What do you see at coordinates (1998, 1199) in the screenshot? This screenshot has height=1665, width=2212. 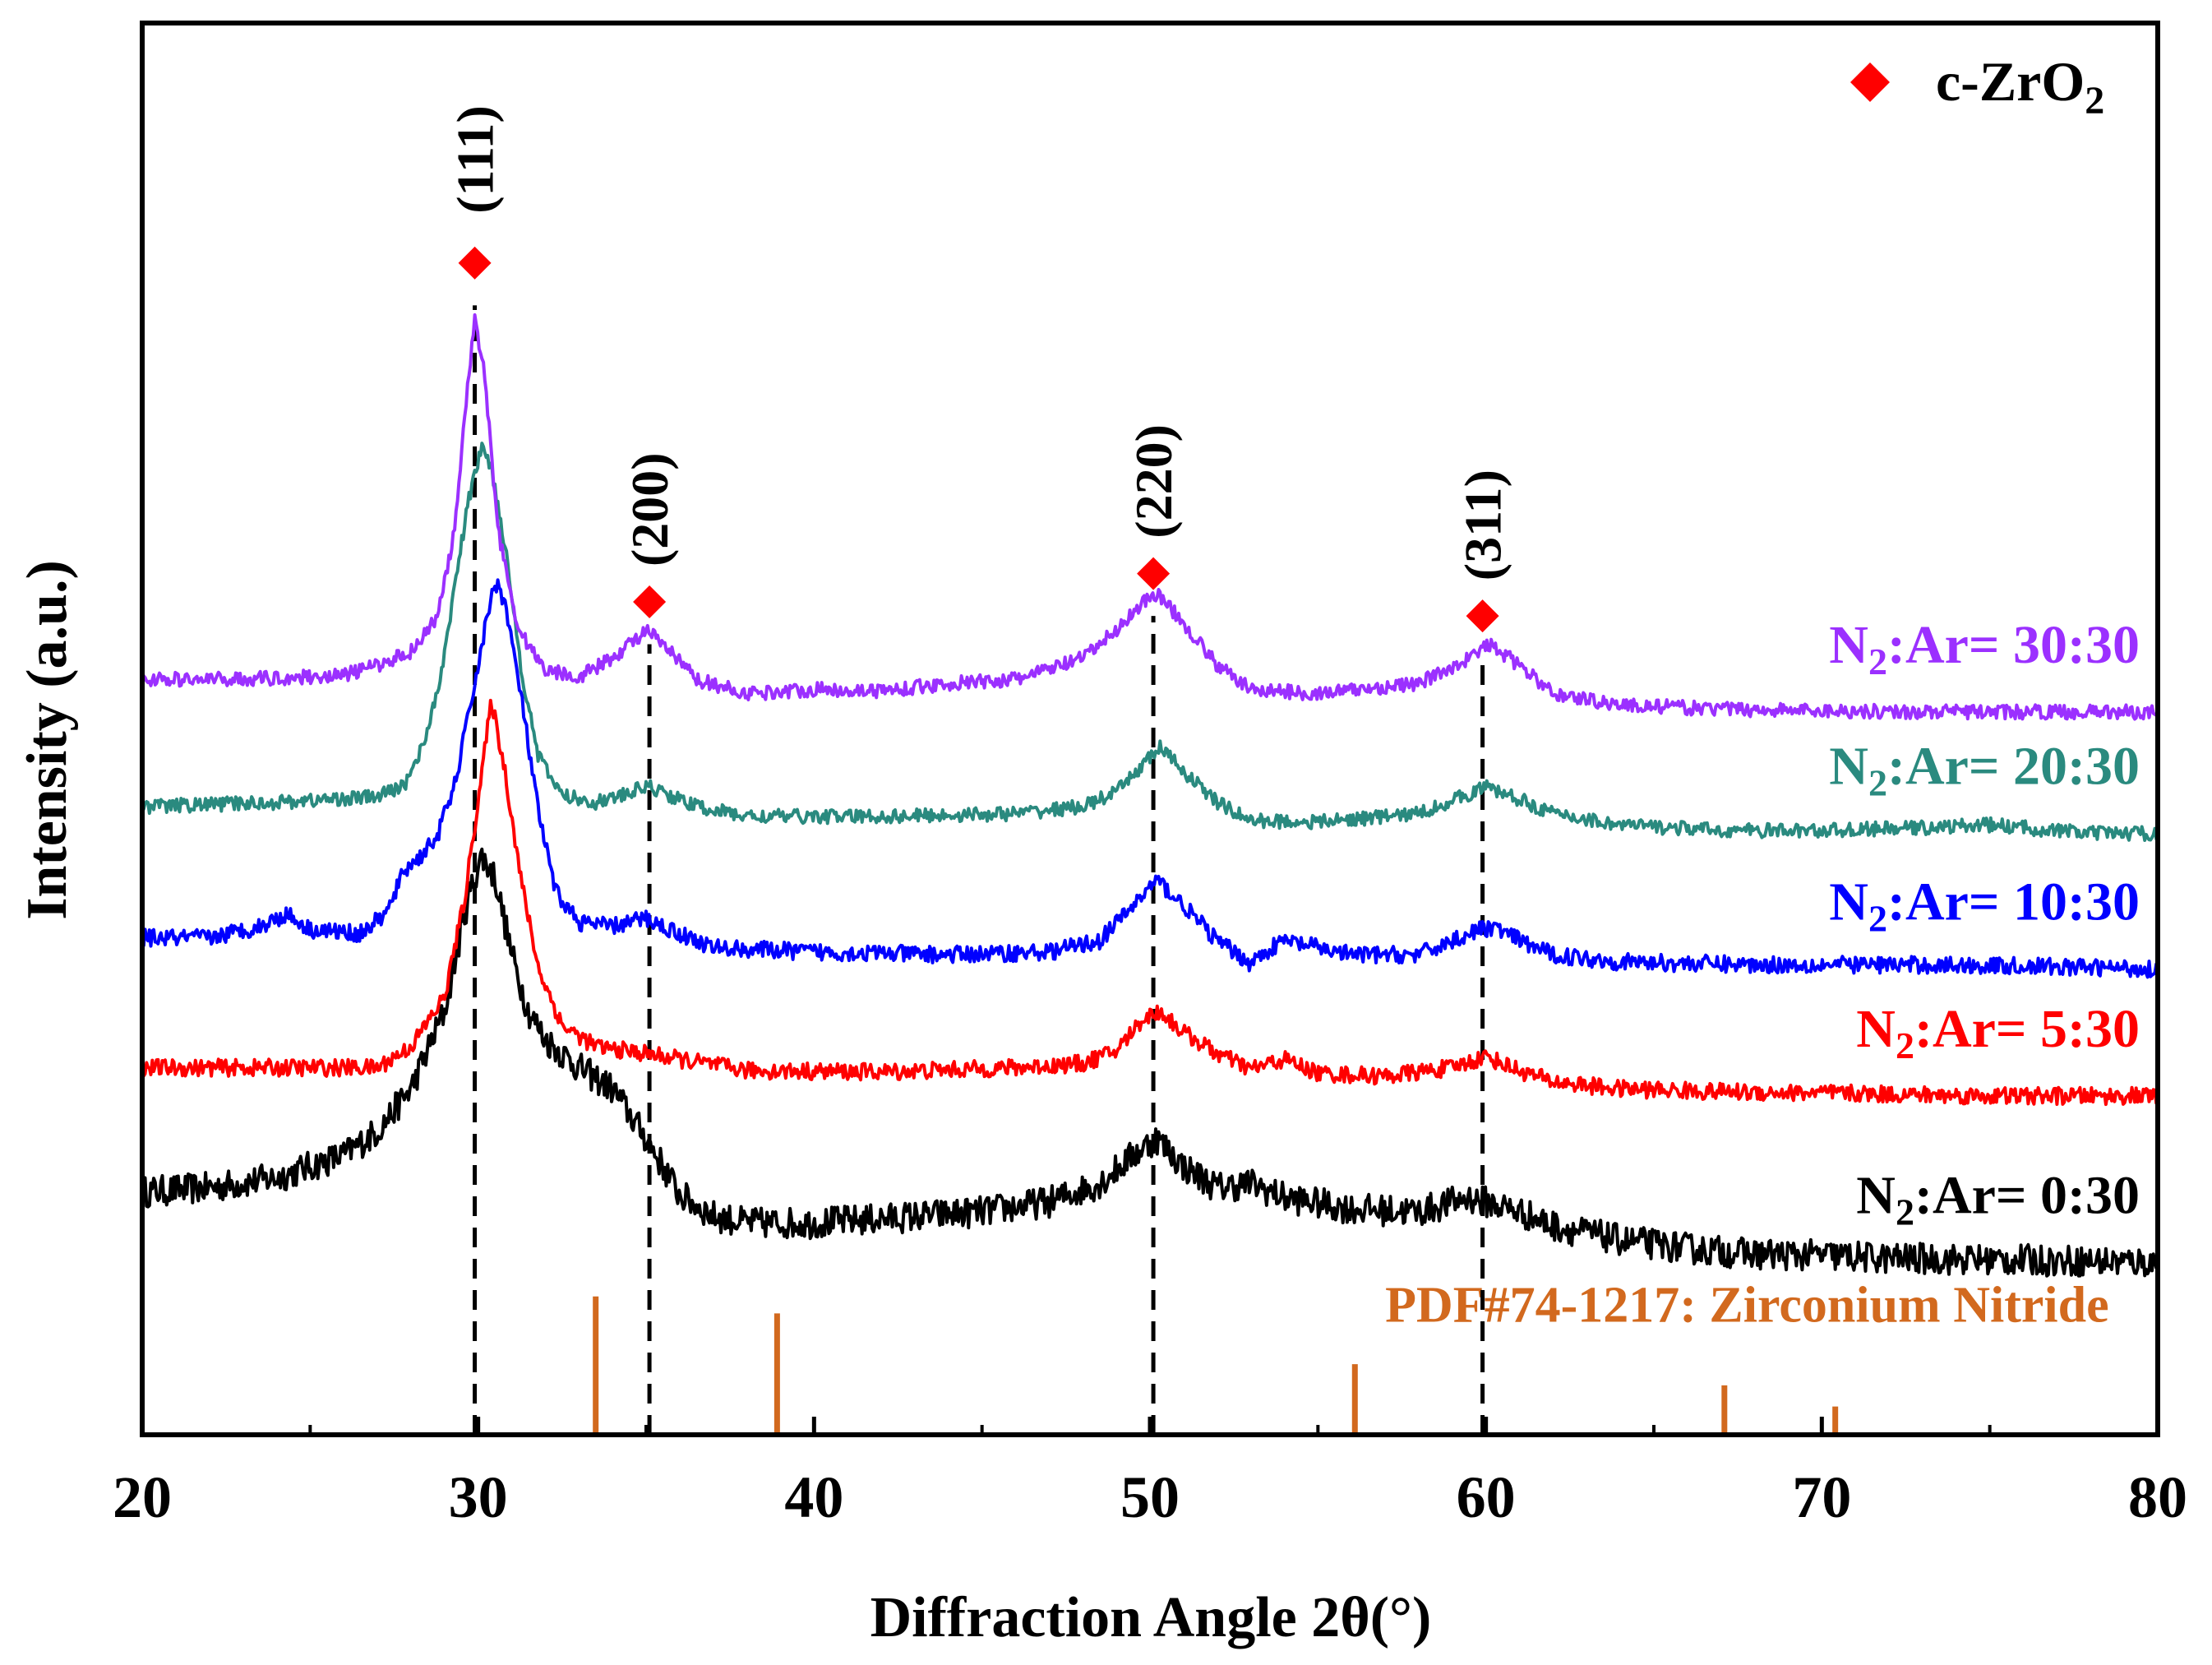 I see `series-label: N2:Ar= 0:30` at bounding box center [1998, 1199].